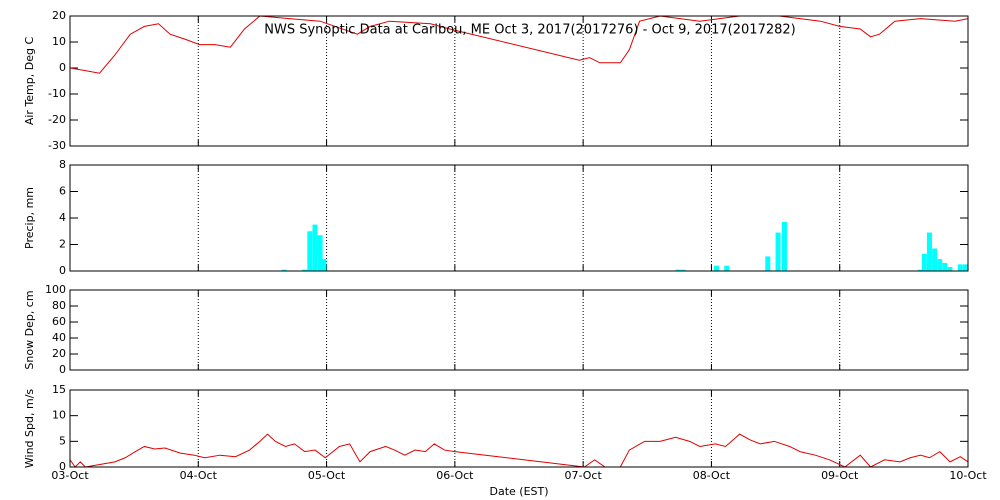  Describe the element at coordinates (62, 244) in the screenshot. I see `y-tick-label: 2` at that location.